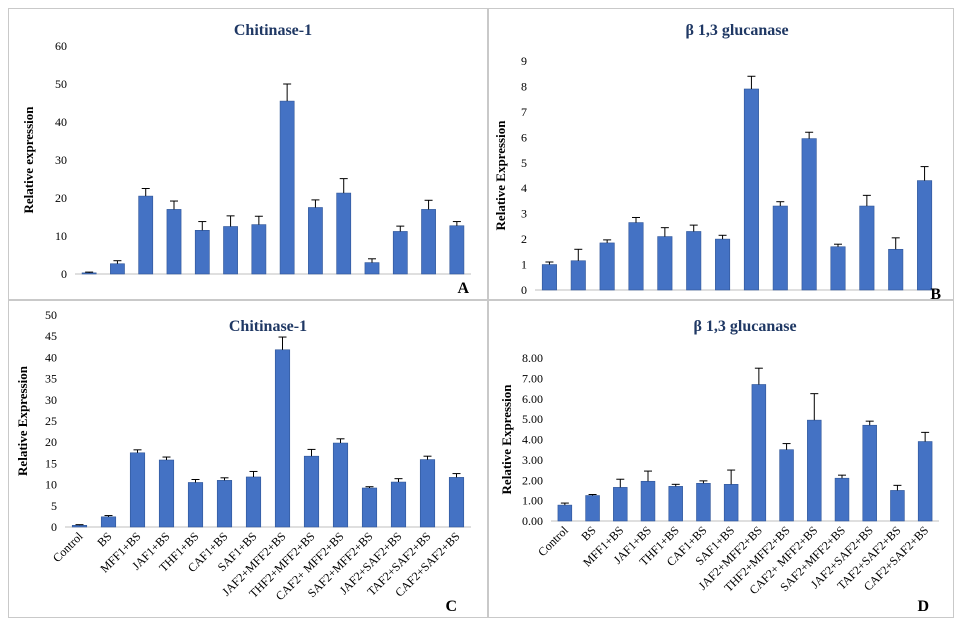  I want to click on y-tick-label: 1, so click(524, 265).